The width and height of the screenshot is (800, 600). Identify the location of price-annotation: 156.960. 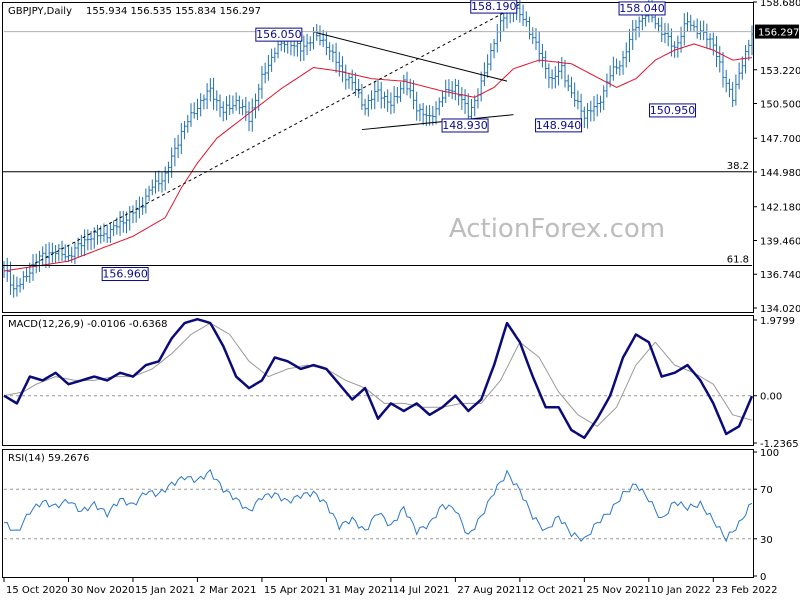
(125, 274).